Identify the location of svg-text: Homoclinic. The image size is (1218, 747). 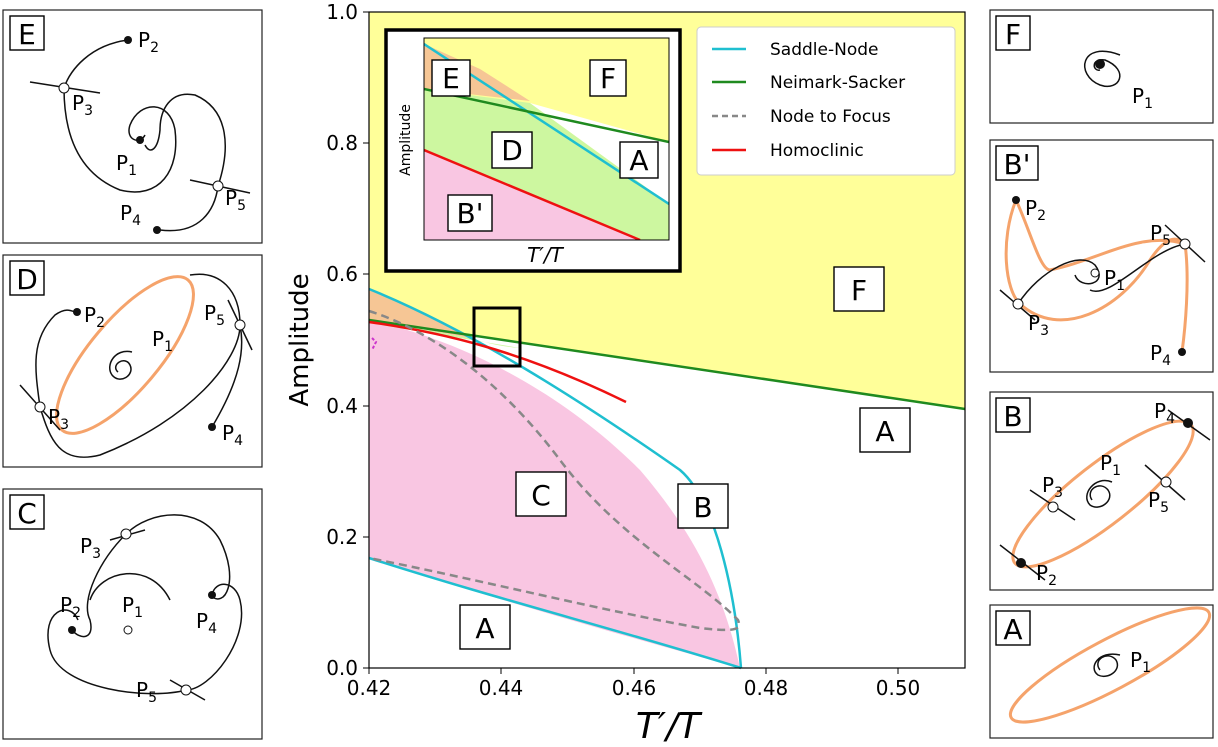
(817, 151).